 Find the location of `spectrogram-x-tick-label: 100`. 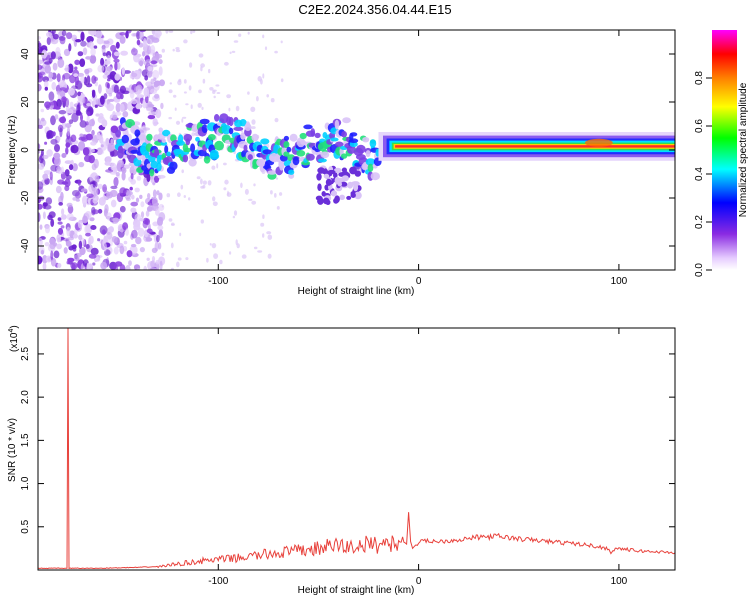

spectrogram-x-tick-label: 100 is located at coordinates (619, 281).